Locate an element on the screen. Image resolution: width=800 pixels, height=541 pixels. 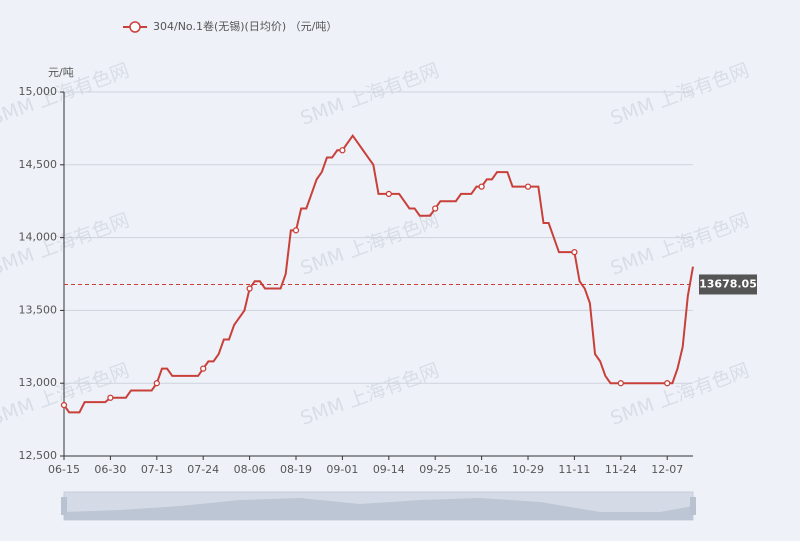
x-tick-label: 10-16 is located at coordinates (482, 469).